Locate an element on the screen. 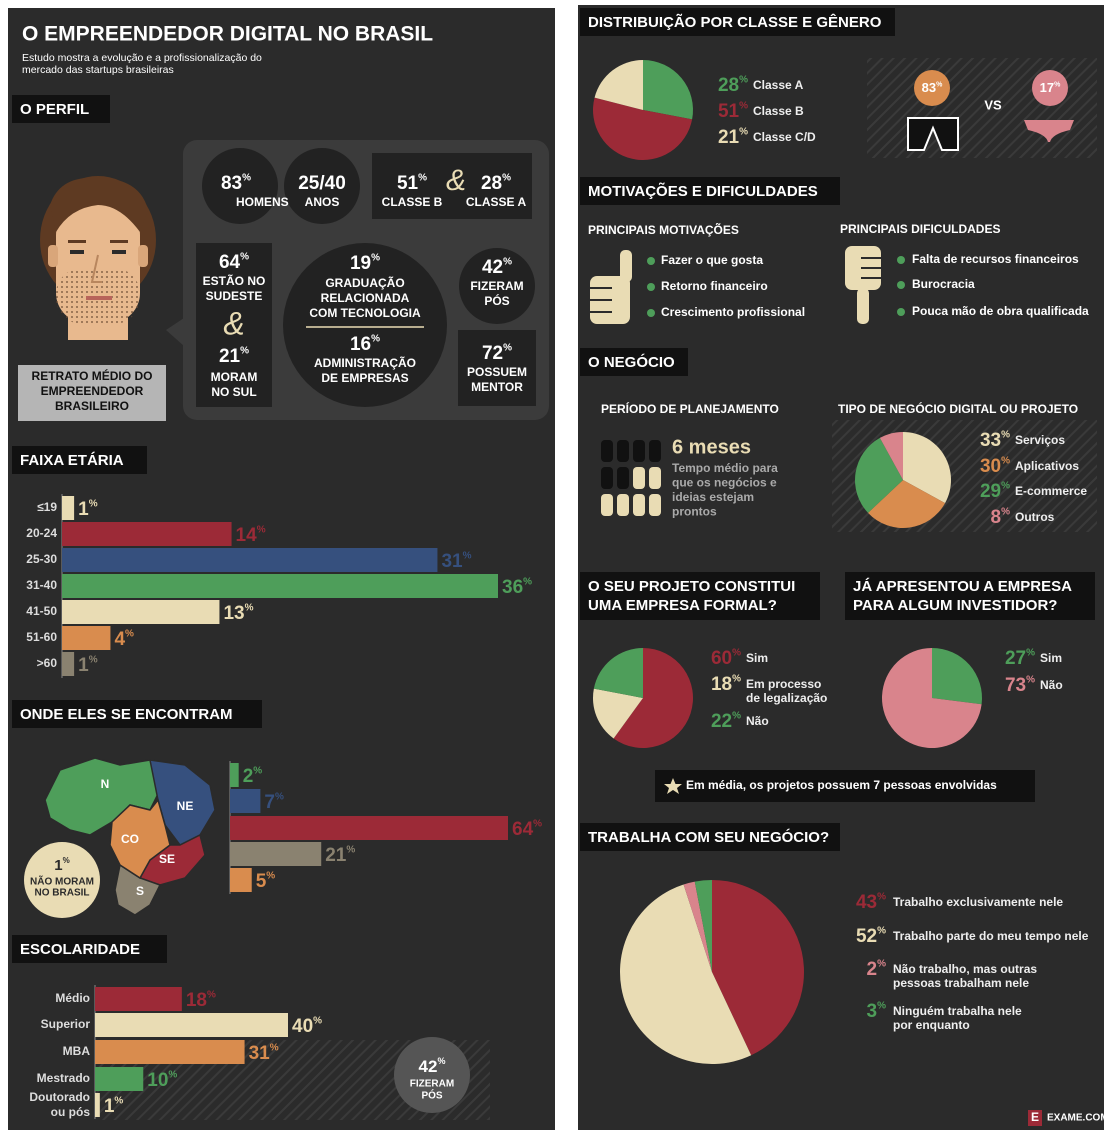 The image size is (1104, 1130). label: Superior is located at coordinates (66, 1024).